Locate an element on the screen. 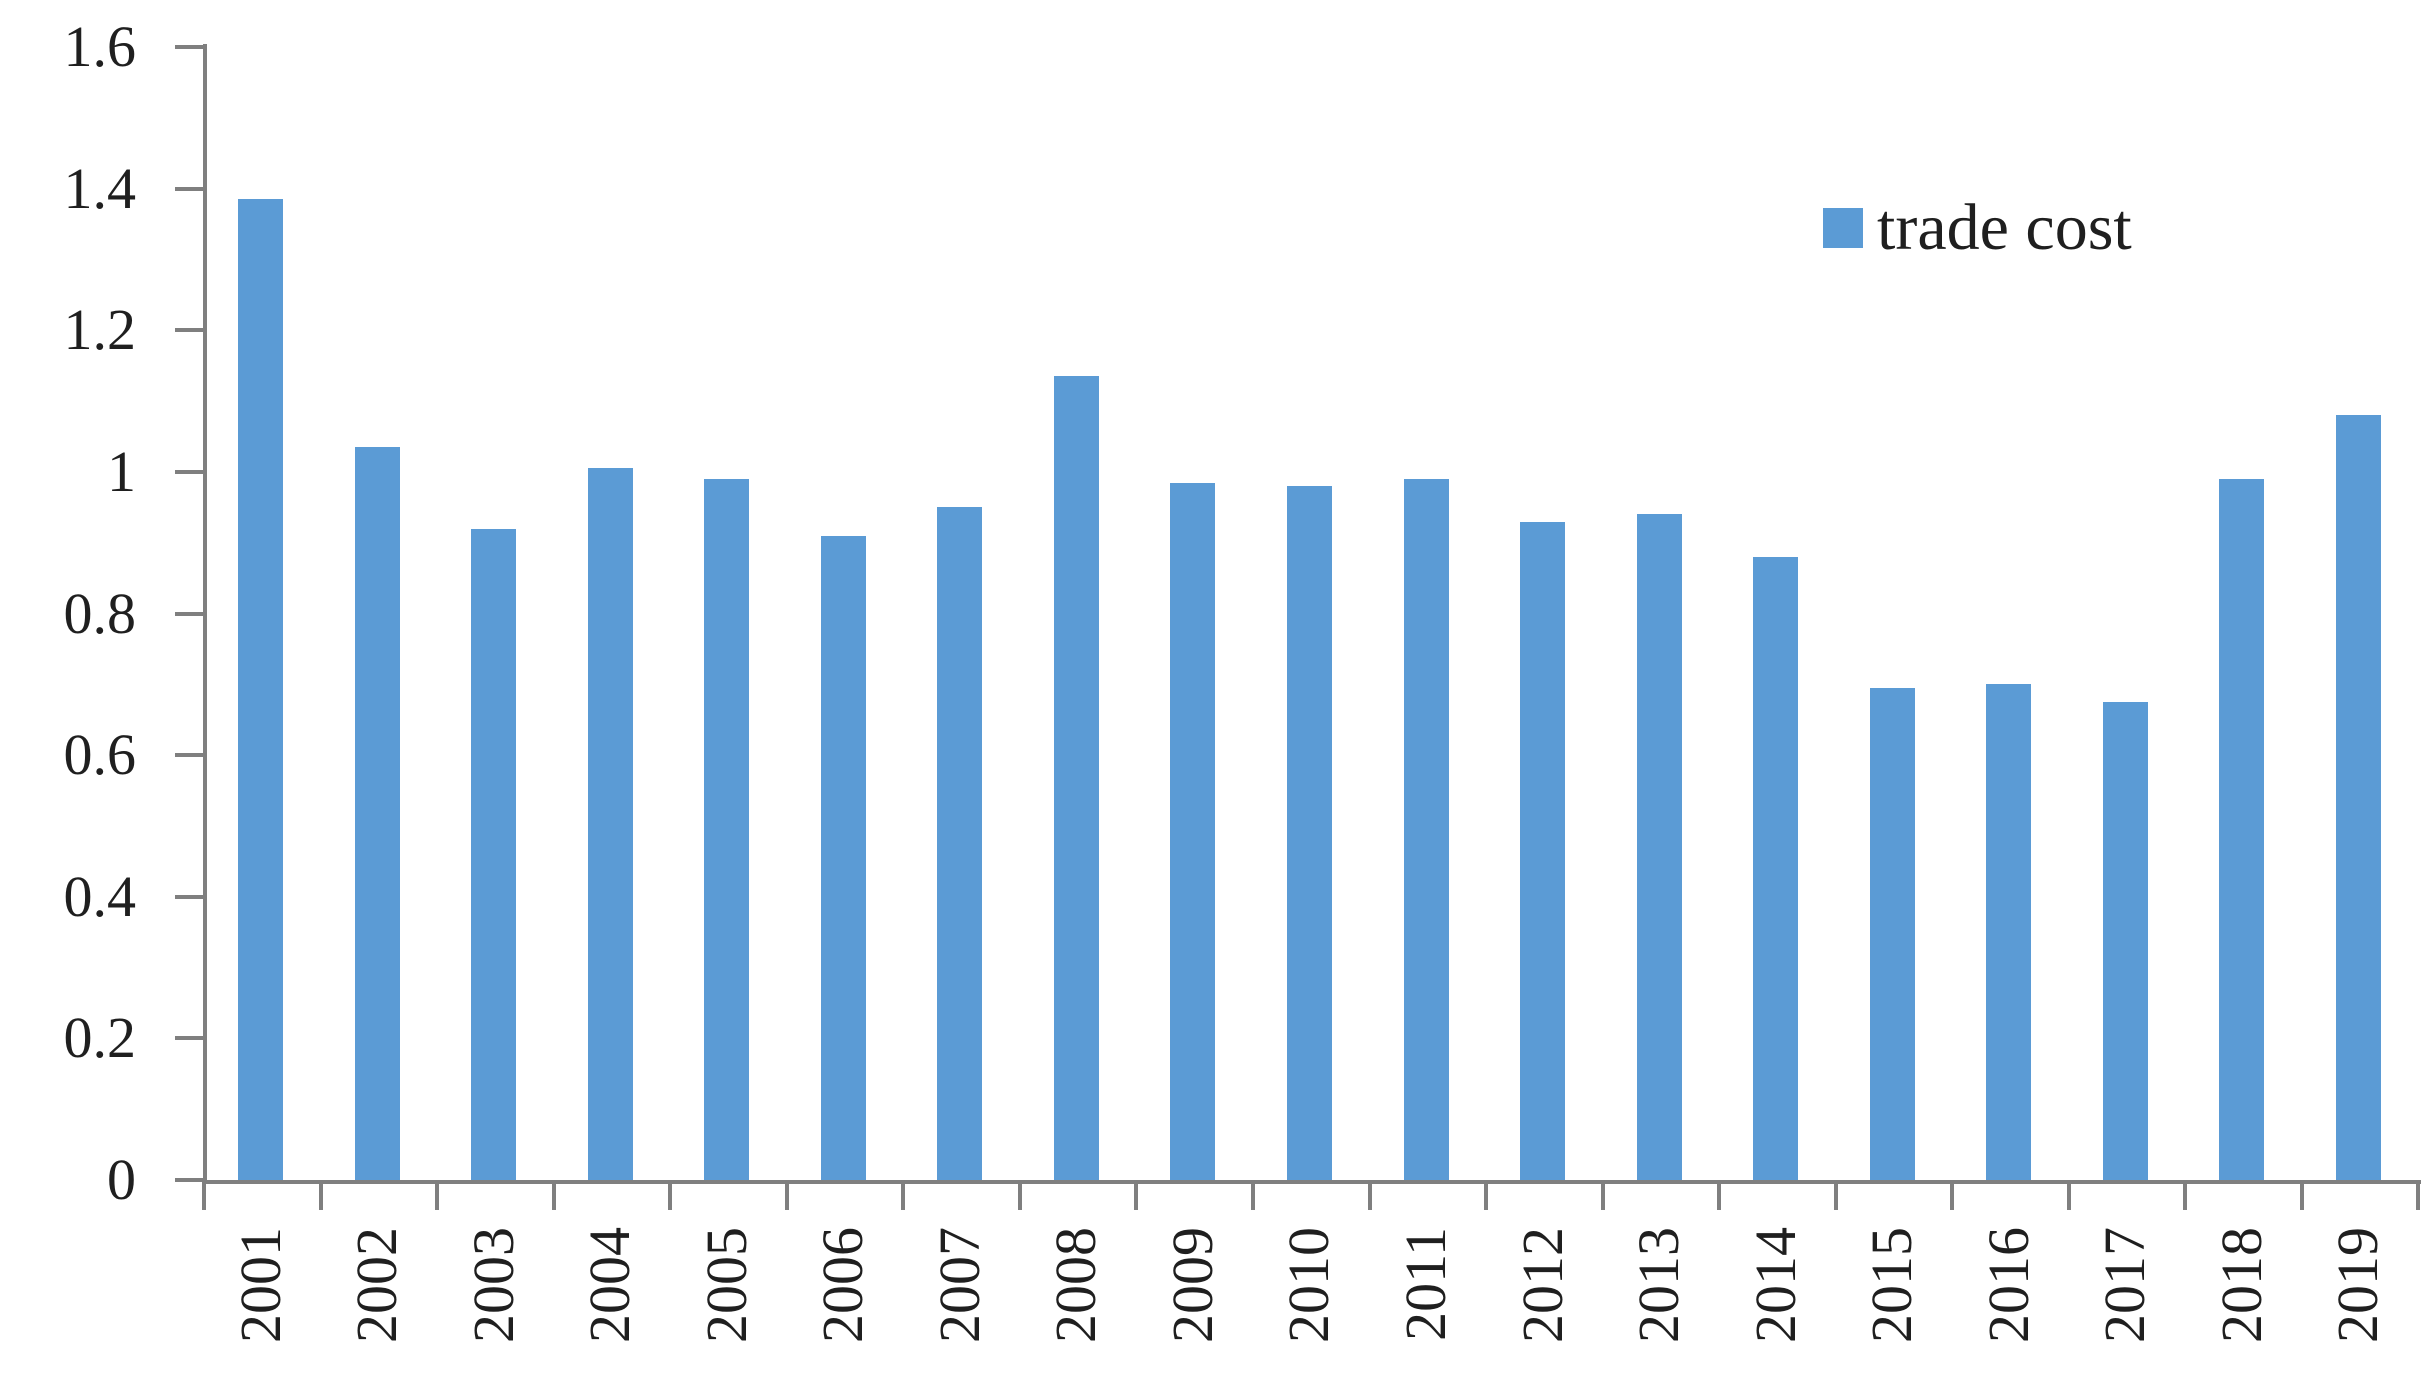 Image resolution: width=2427 pixels, height=1389 pixels. bar-2001 is located at coordinates (260, 689).